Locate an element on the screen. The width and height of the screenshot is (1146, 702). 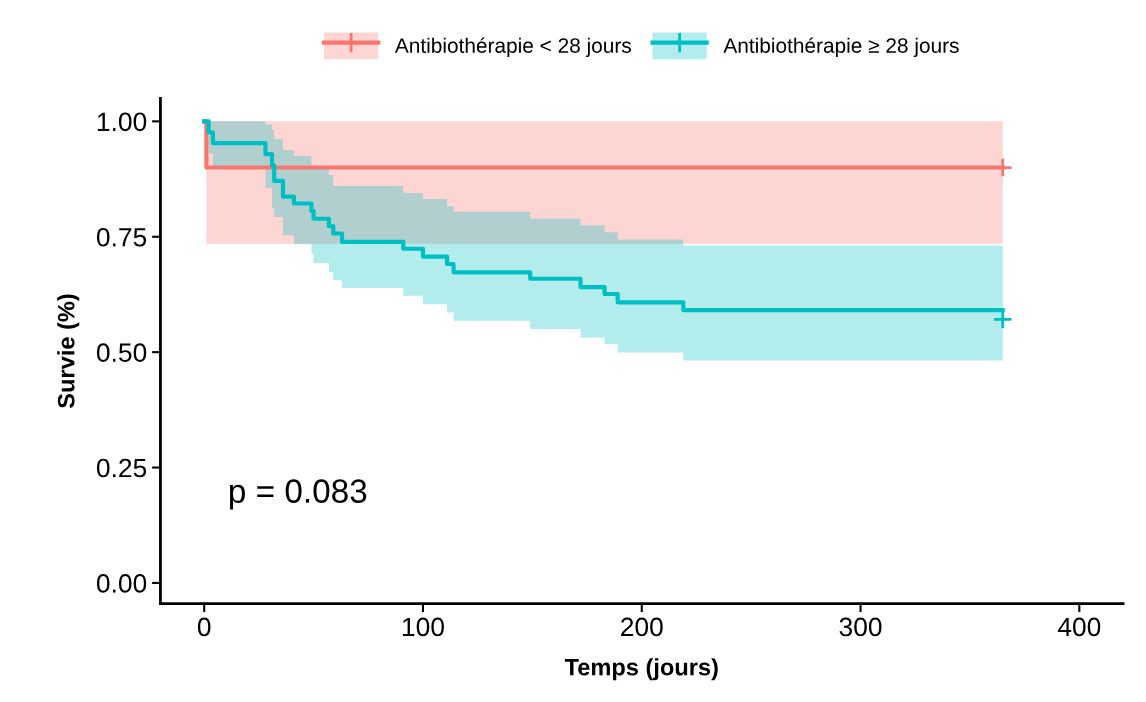
y-tick-label: 0.00 is located at coordinates (121, 583).